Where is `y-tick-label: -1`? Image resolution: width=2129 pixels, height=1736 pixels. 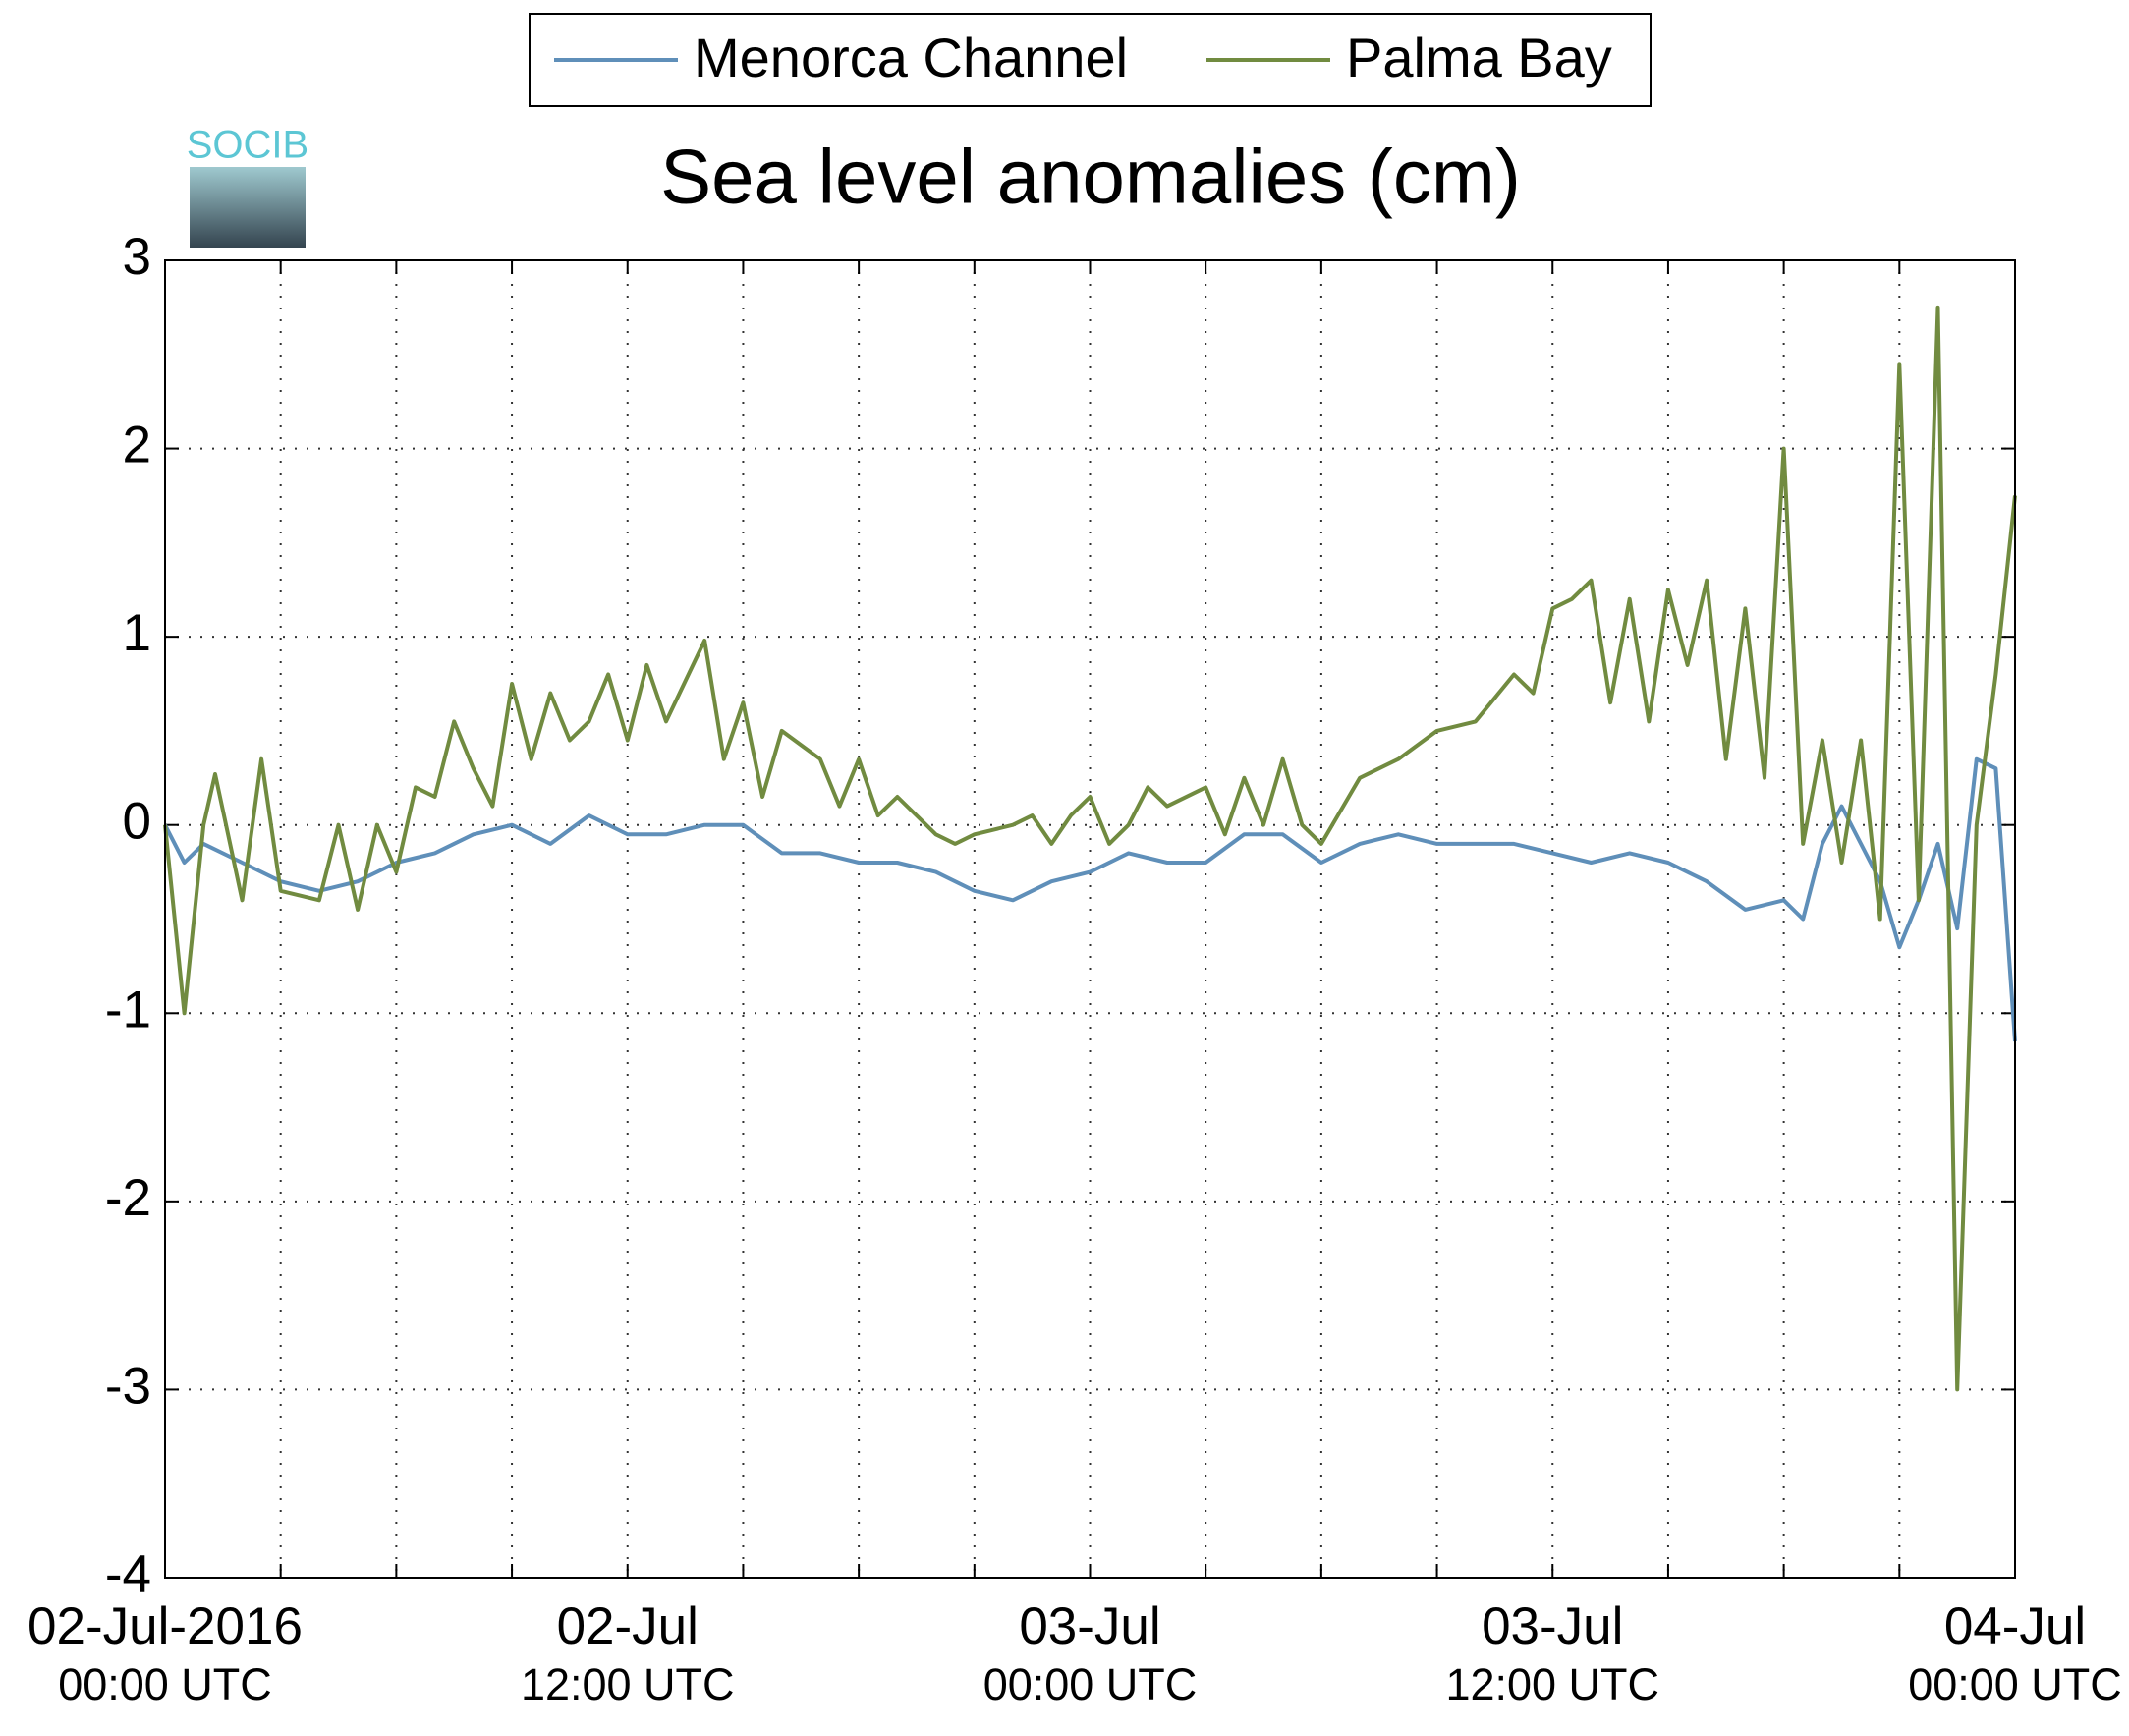 y-tick-label: -1 is located at coordinates (128, 1009).